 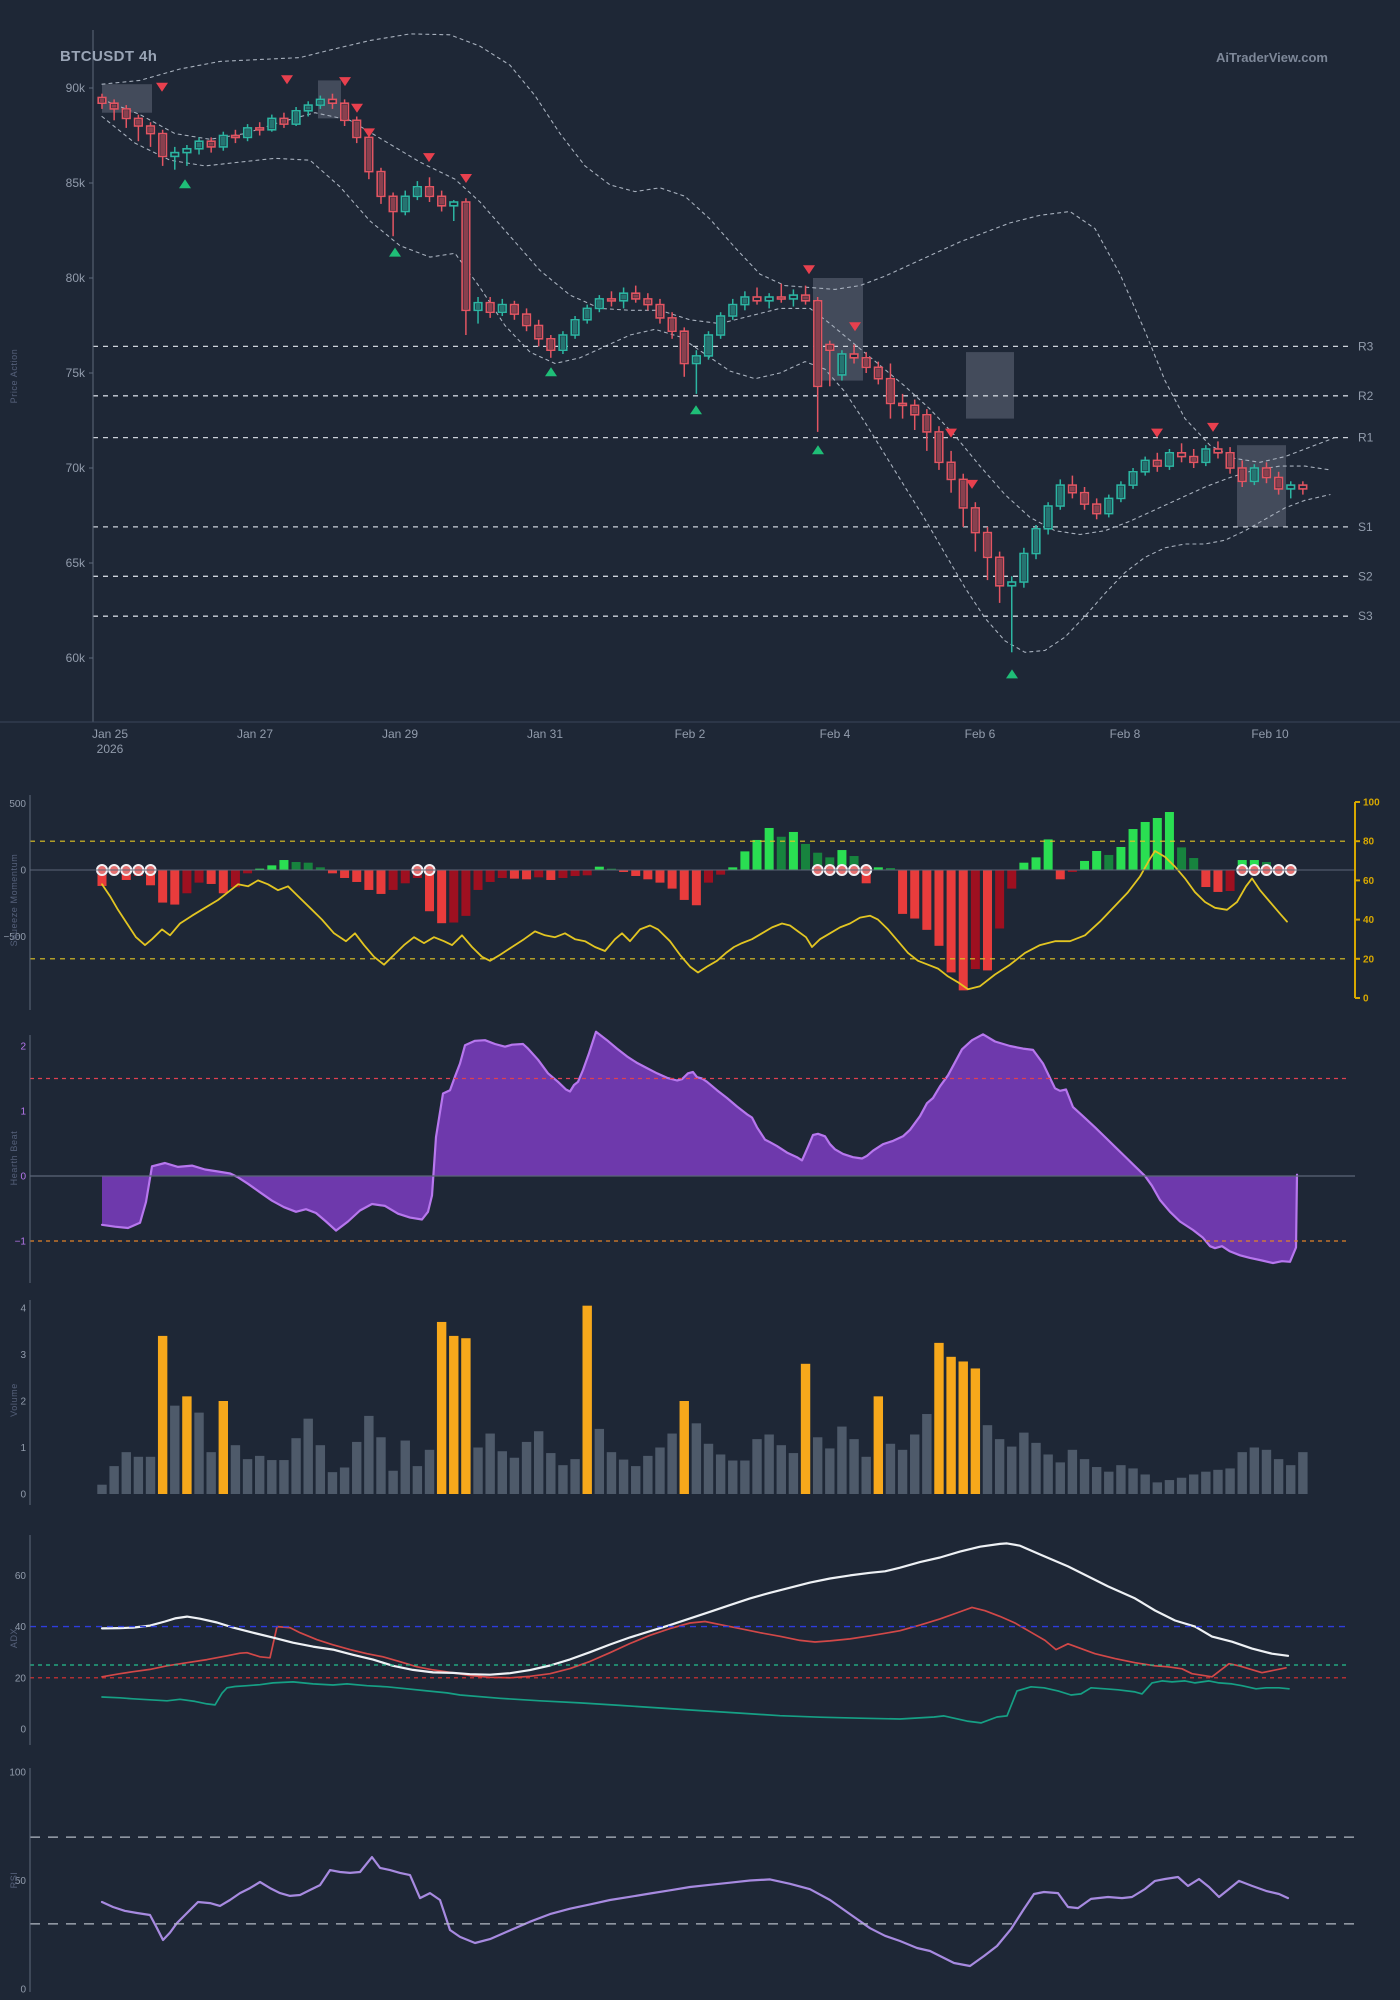 I want to click on volume-bars, so click(x=702, y=1399).